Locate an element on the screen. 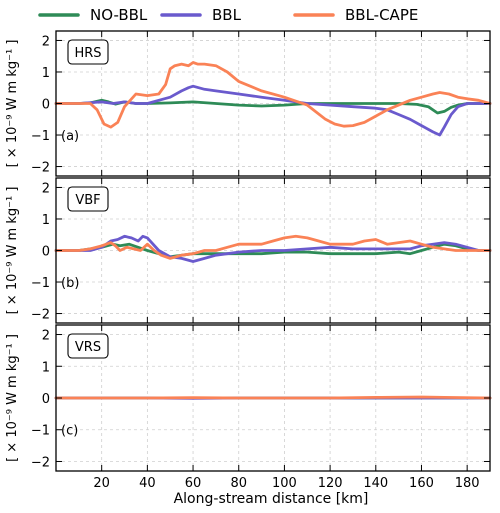  panel-title-text: HRS is located at coordinates (87, 53).